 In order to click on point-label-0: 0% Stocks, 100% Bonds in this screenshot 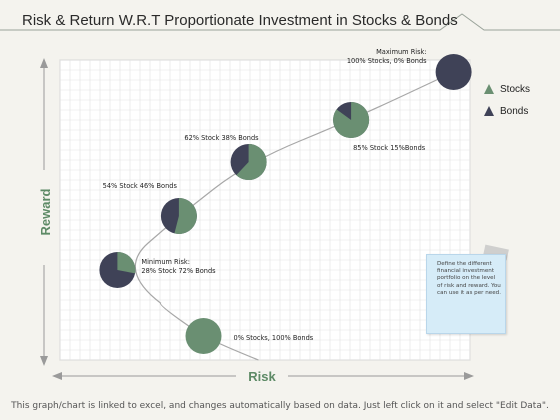, I will do `click(274, 338)`.